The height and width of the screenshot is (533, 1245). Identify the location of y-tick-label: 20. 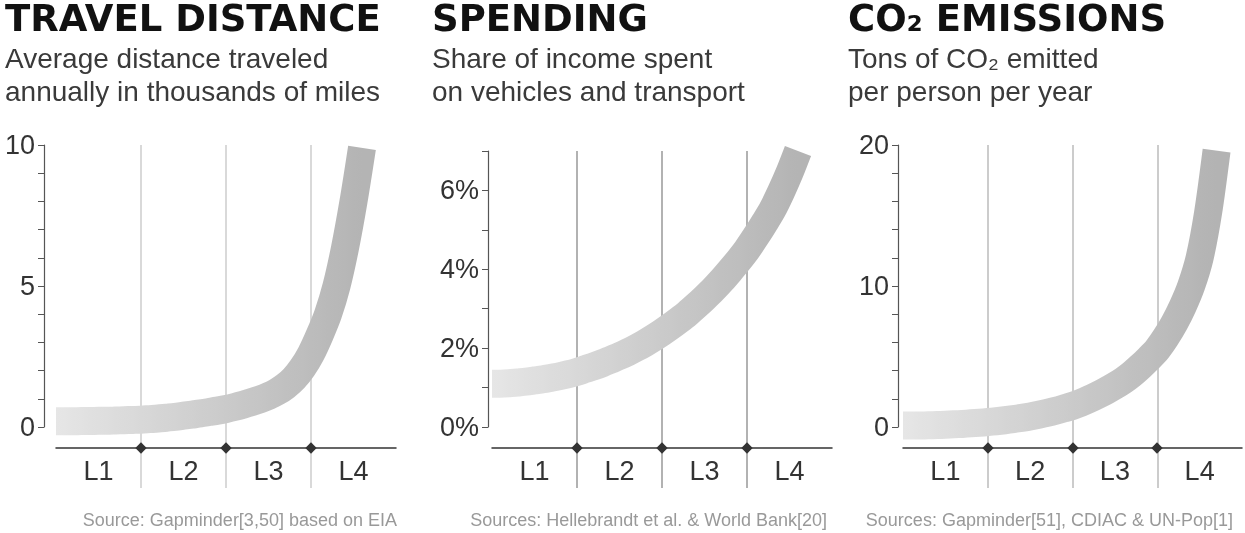
(873, 145).